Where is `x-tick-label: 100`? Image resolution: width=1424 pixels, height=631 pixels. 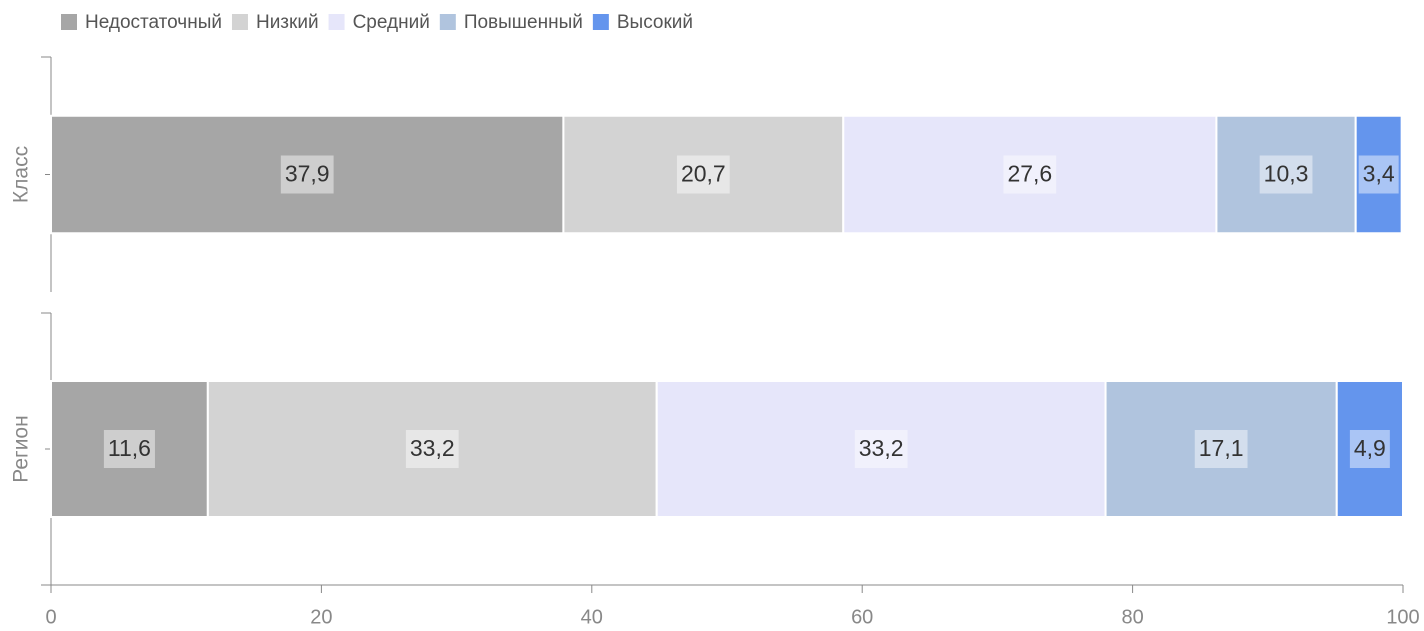
x-tick-label: 100 is located at coordinates (1402, 617).